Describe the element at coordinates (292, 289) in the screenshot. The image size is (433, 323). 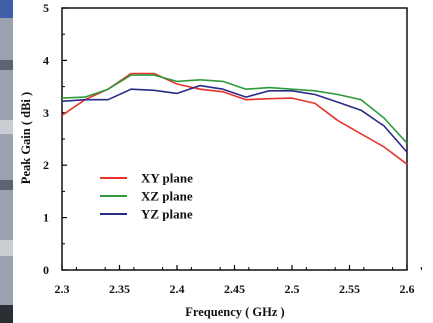
I see `x-tick-label: 2.5` at that location.